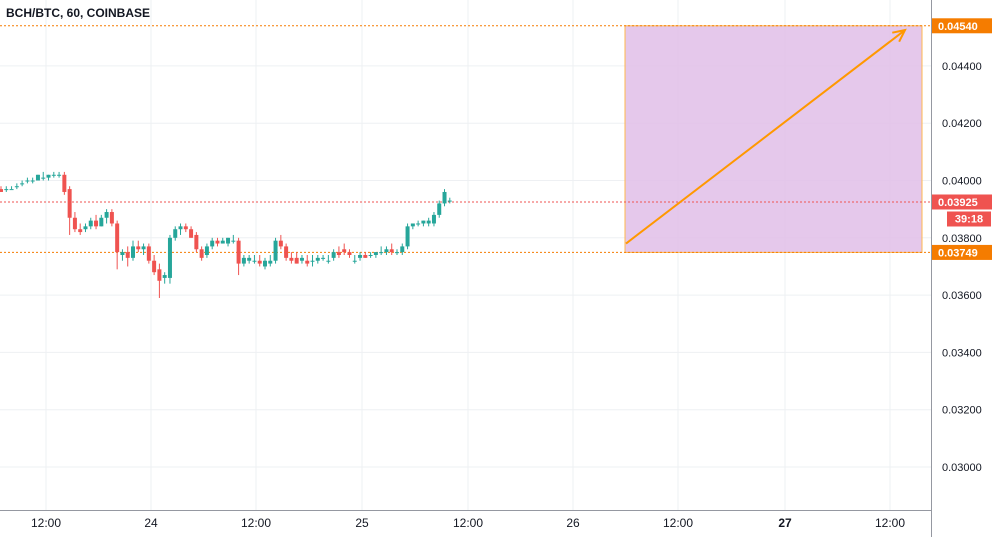 The height and width of the screenshot is (537, 992). I want to click on projection-arrow, so click(765, 137).